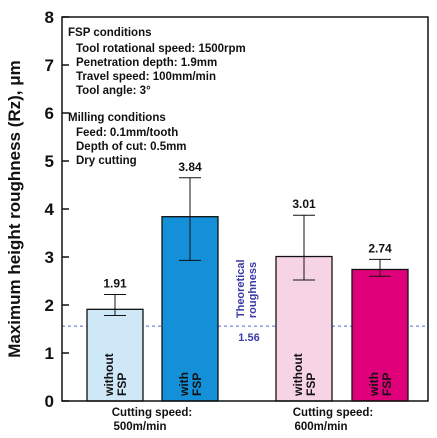 This screenshot has height=438, width=437. I want to click on theoretical-label-line2: roughness, so click(253, 290).